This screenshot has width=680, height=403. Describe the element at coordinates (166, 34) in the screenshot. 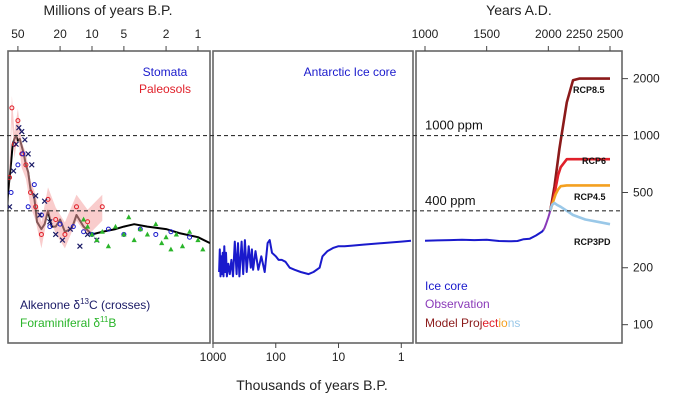

I see `xtick-label-proxy-4: 2` at that location.